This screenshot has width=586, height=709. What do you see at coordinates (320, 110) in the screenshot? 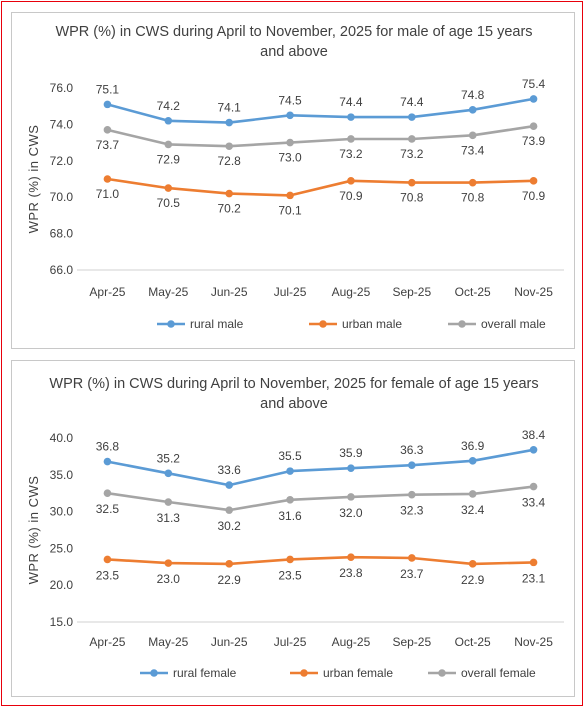
I see `series-line-rural-male` at bounding box center [320, 110].